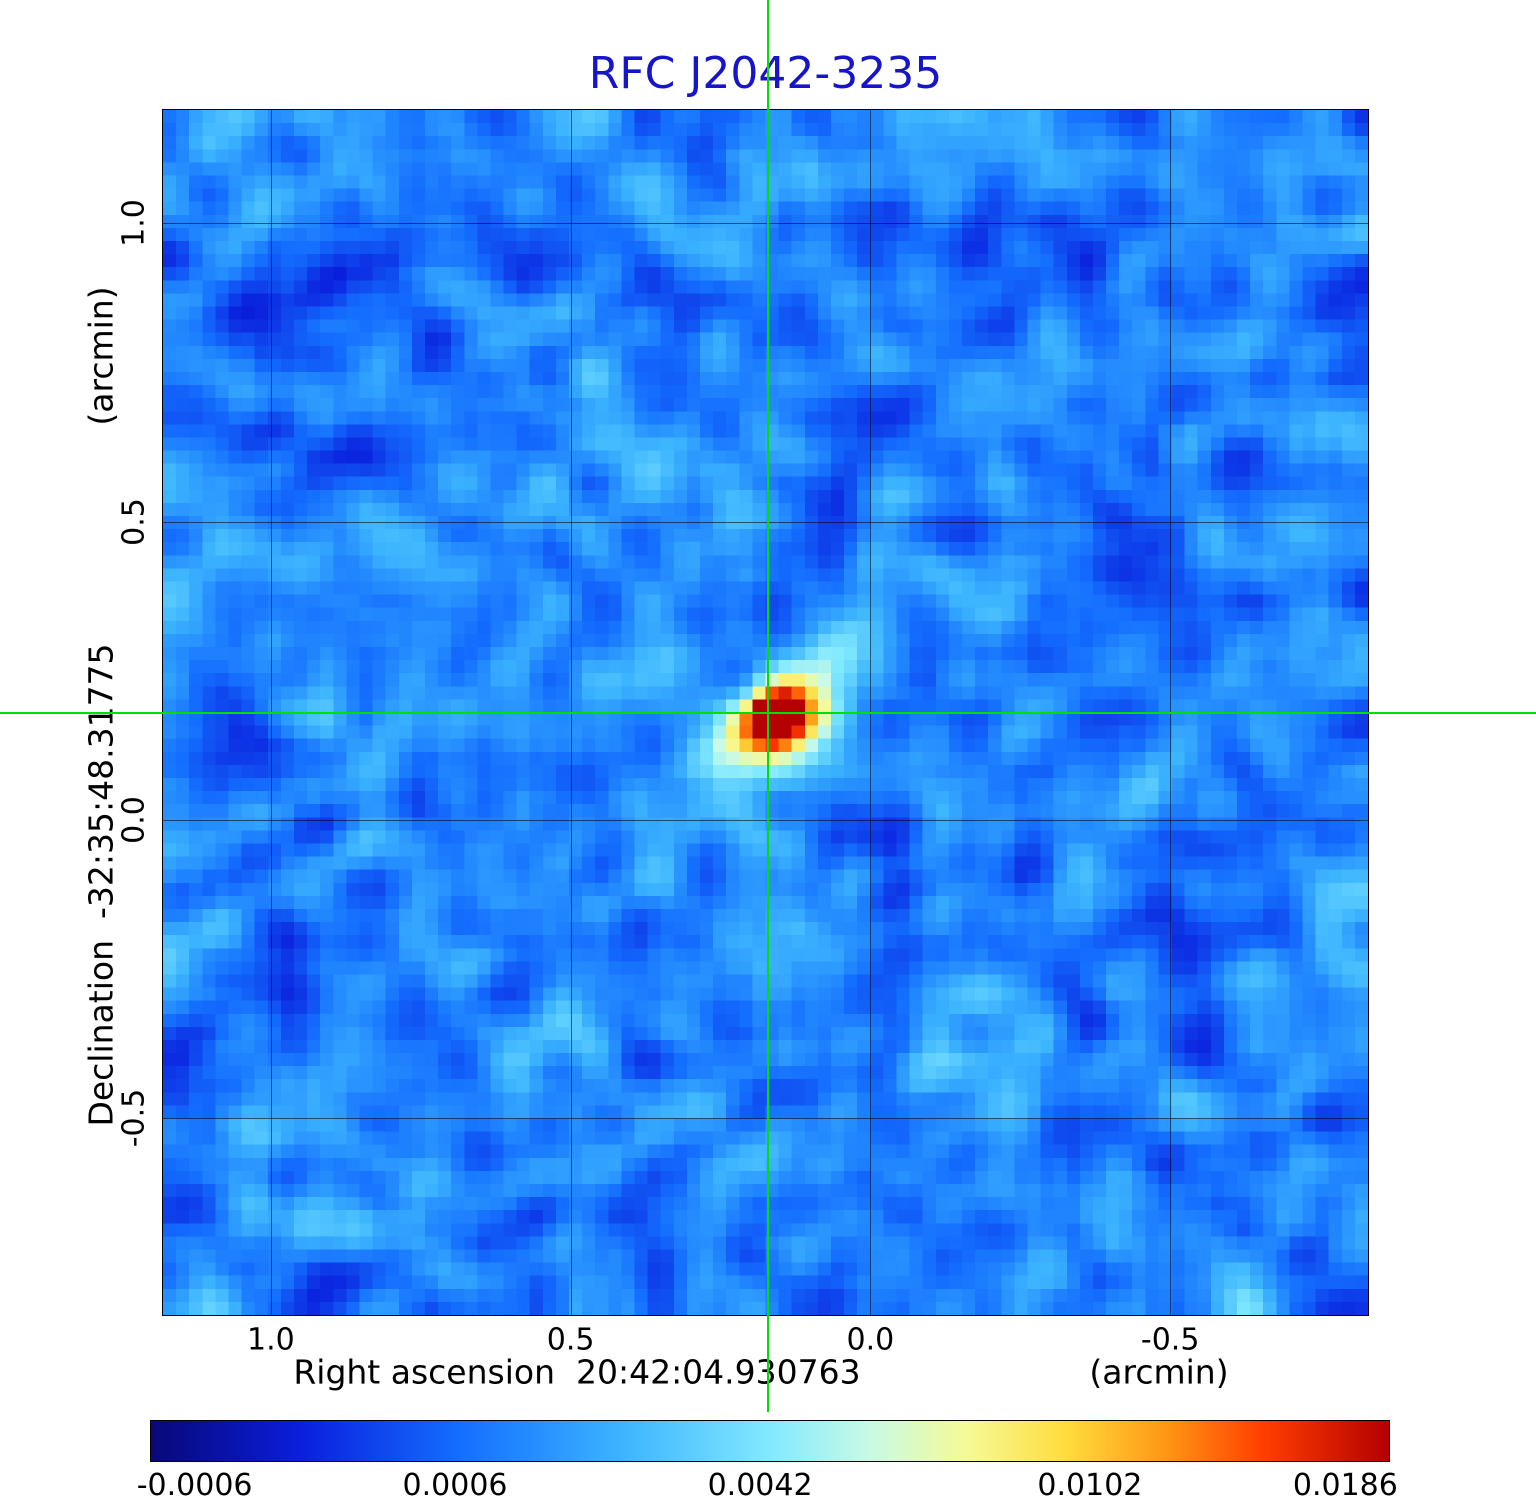 This screenshot has width=1536, height=1511. What do you see at coordinates (1159, 1372) in the screenshot?
I see `x-axis-unit-label: (arcmin)` at bounding box center [1159, 1372].